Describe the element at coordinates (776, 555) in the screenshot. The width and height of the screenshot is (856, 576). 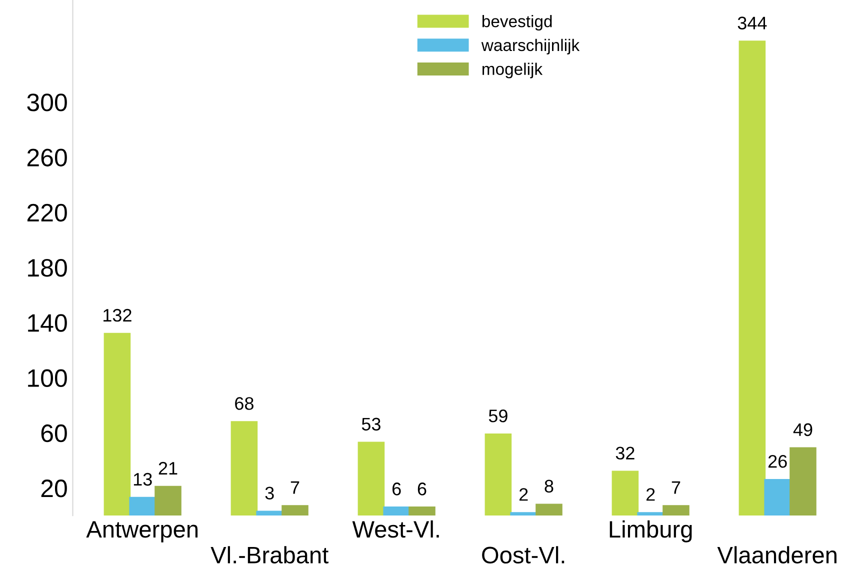
I see `x-tick-label: Vlaanderen` at that location.